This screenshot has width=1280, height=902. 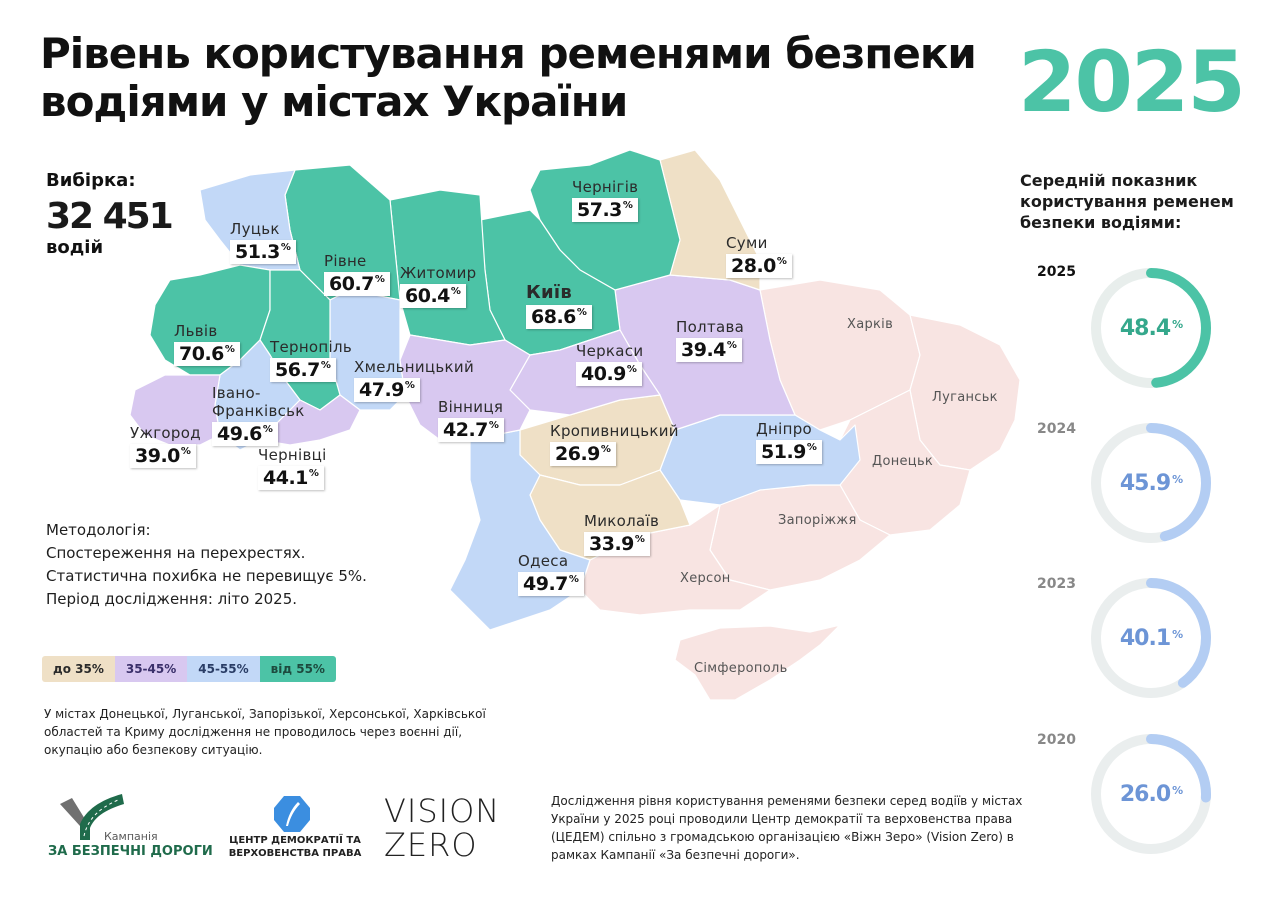 What do you see at coordinates (438, 286) in the screenshot?
I see `city-zhytomyr: Житомир 60.4%` at bounding box center [438, 286].